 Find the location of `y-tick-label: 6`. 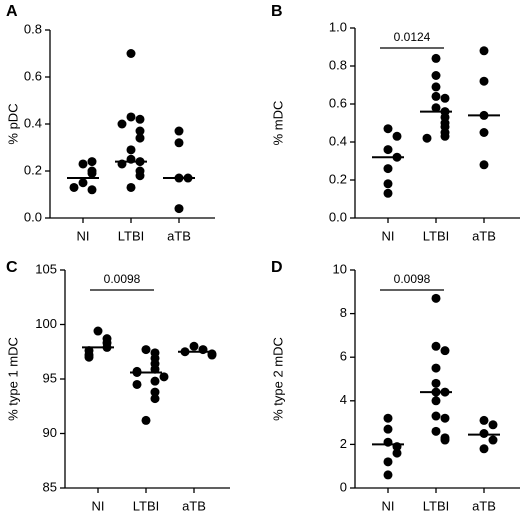

y-tick-label: 6 is located at coordinates (343, 356).